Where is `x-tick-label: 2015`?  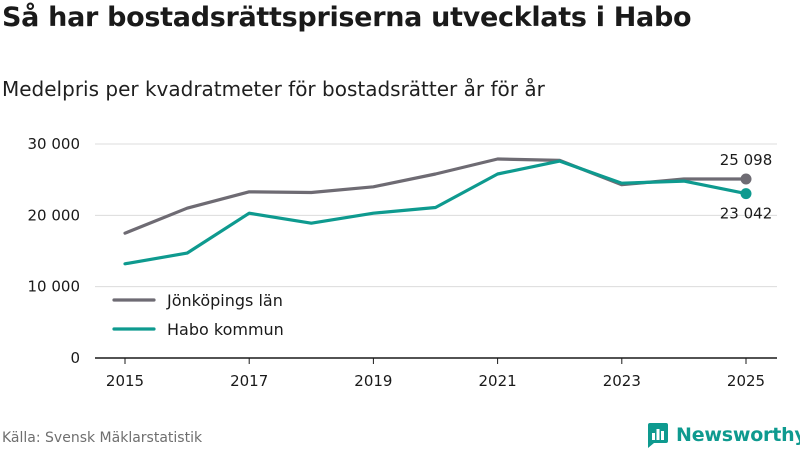 x-tick-label: 2015 is located at coordinates (125, 381).